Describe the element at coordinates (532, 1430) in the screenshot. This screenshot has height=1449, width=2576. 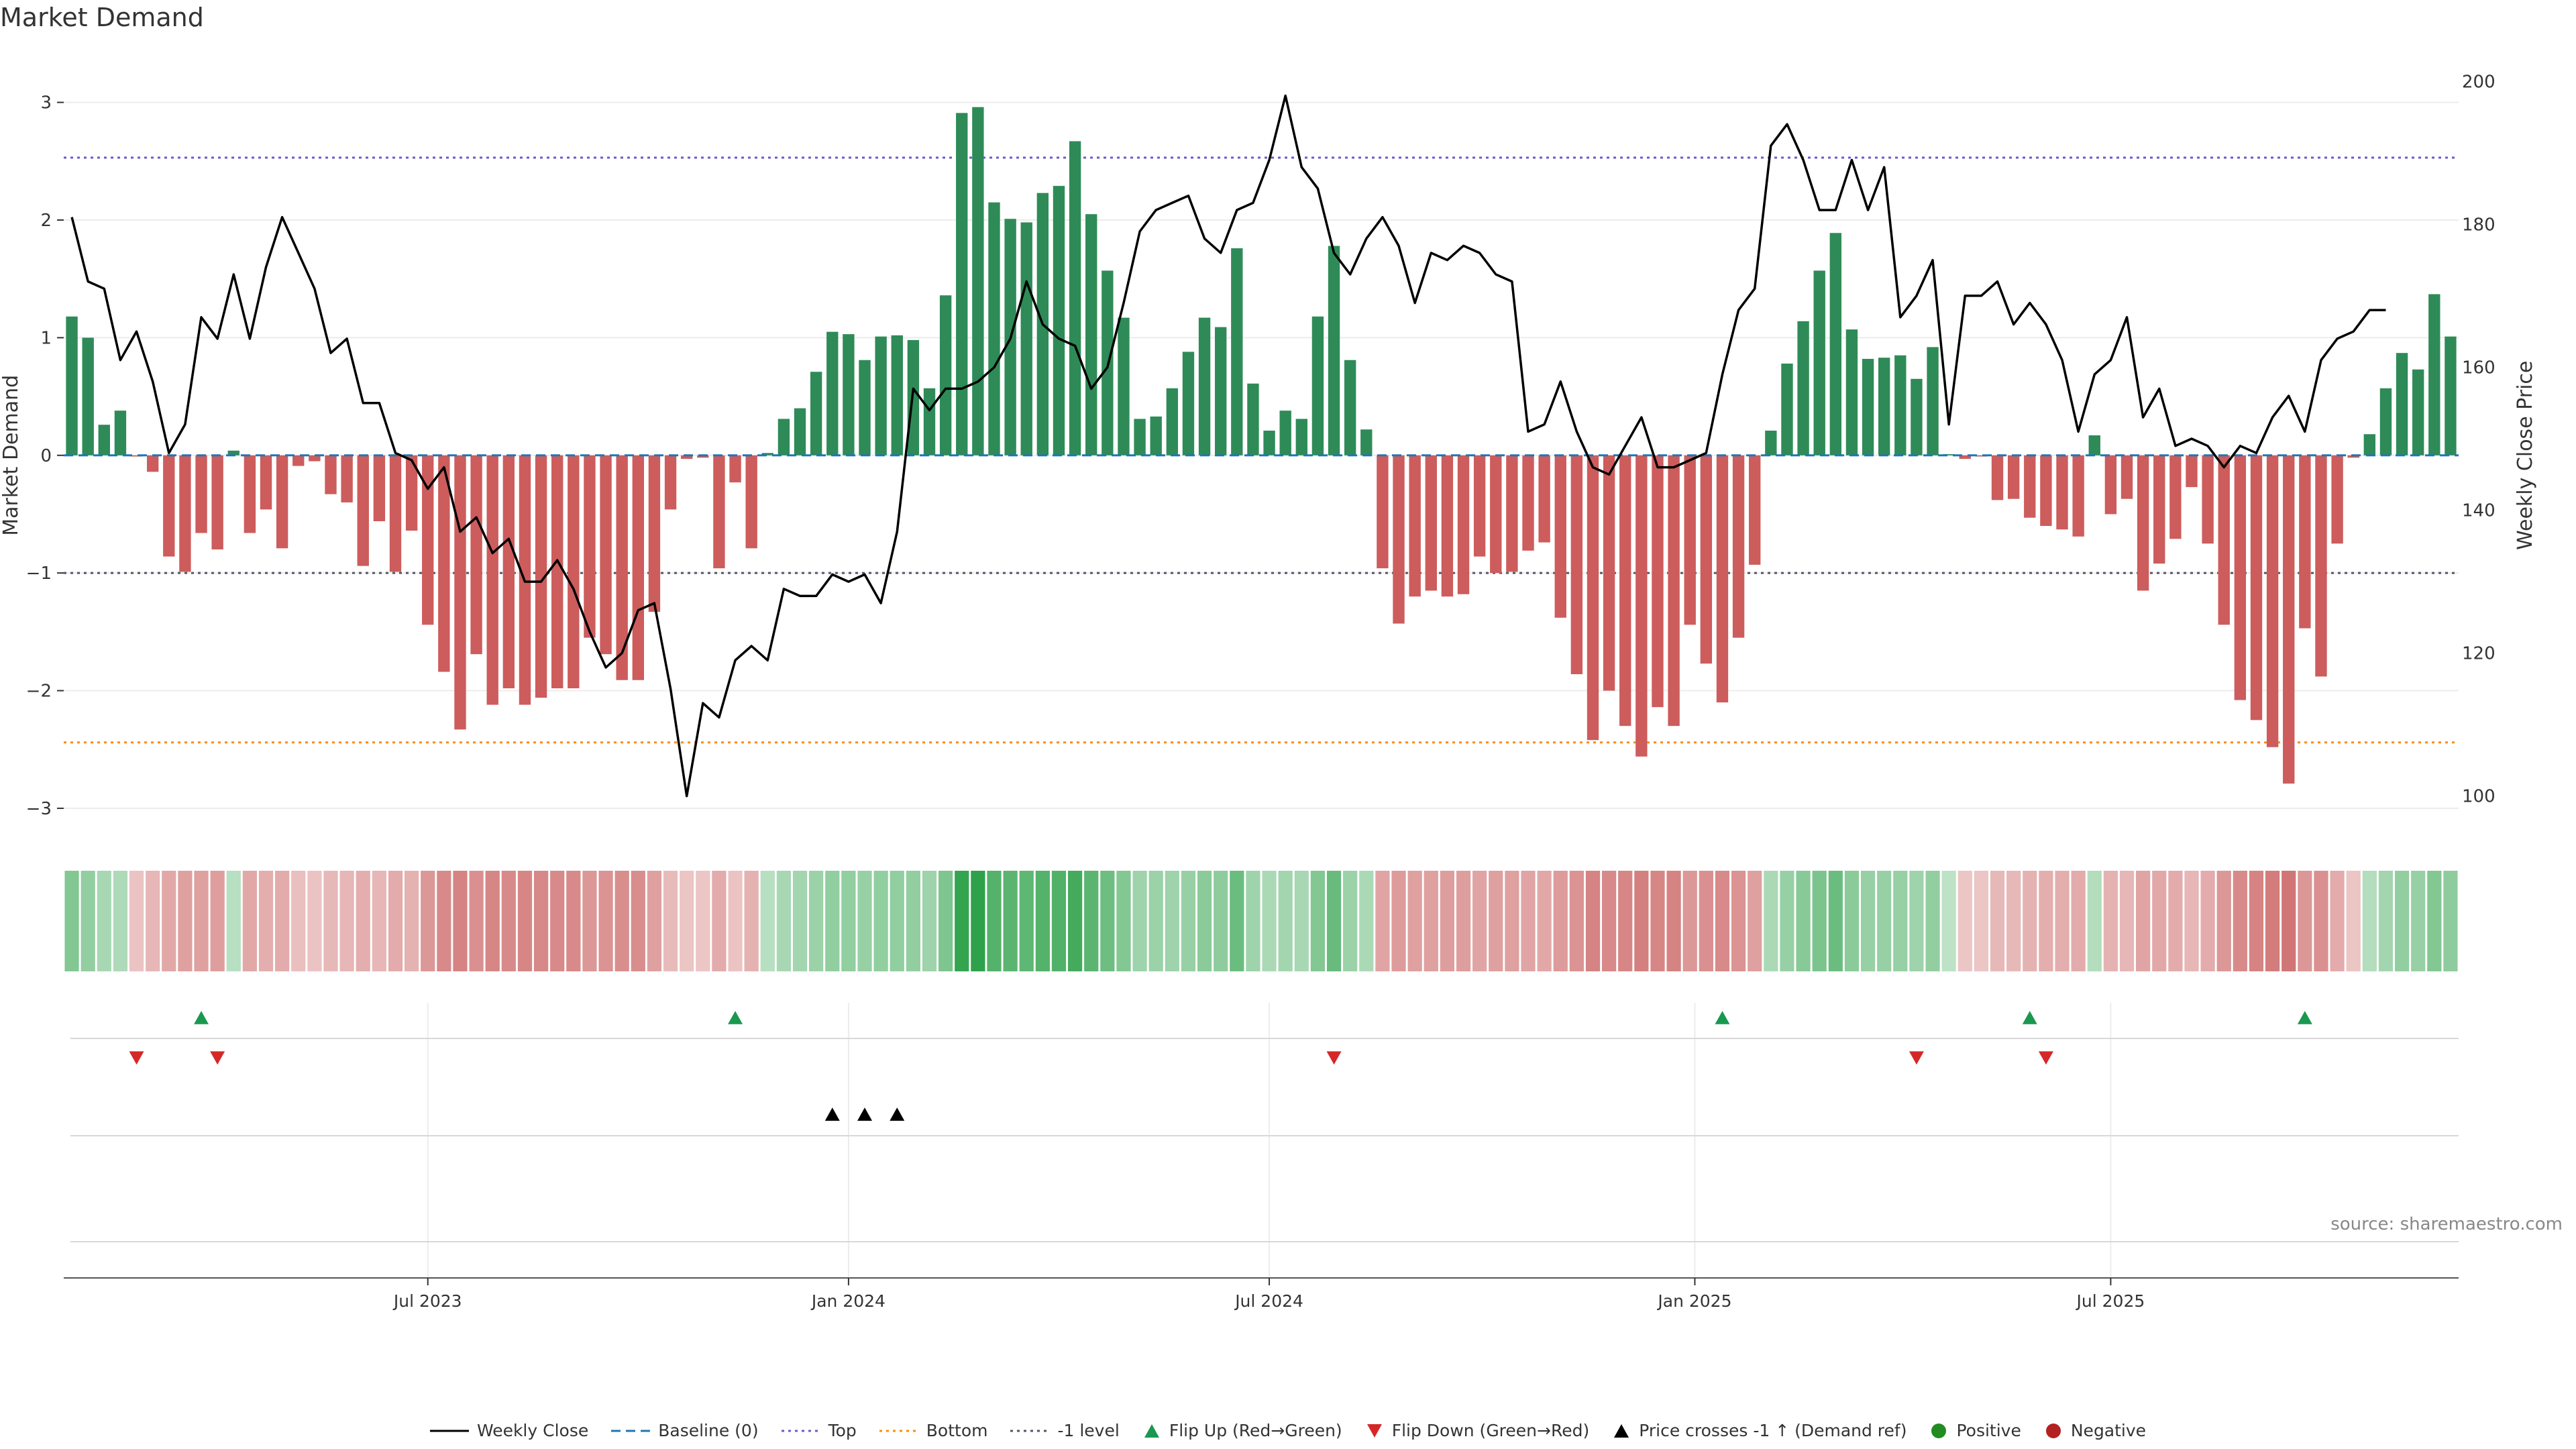
I see `legend-label: Weekly Close` at that location.